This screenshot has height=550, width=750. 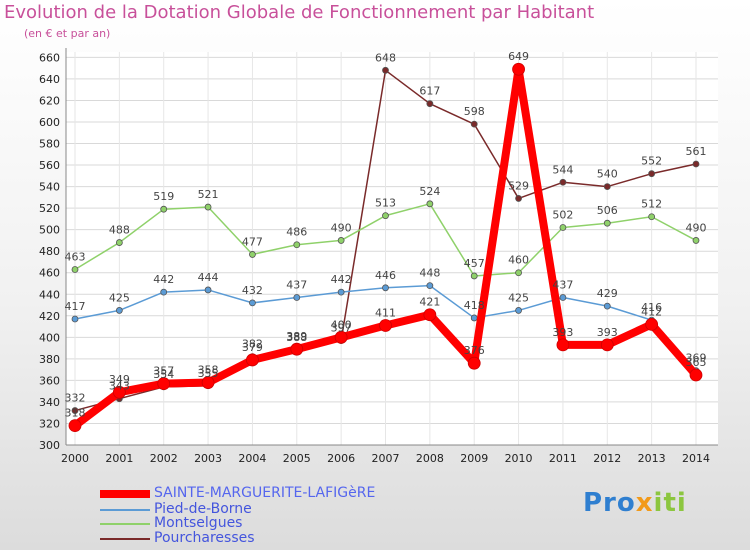 I want to click on data-label-2: 460, so click(x=518, y=260).